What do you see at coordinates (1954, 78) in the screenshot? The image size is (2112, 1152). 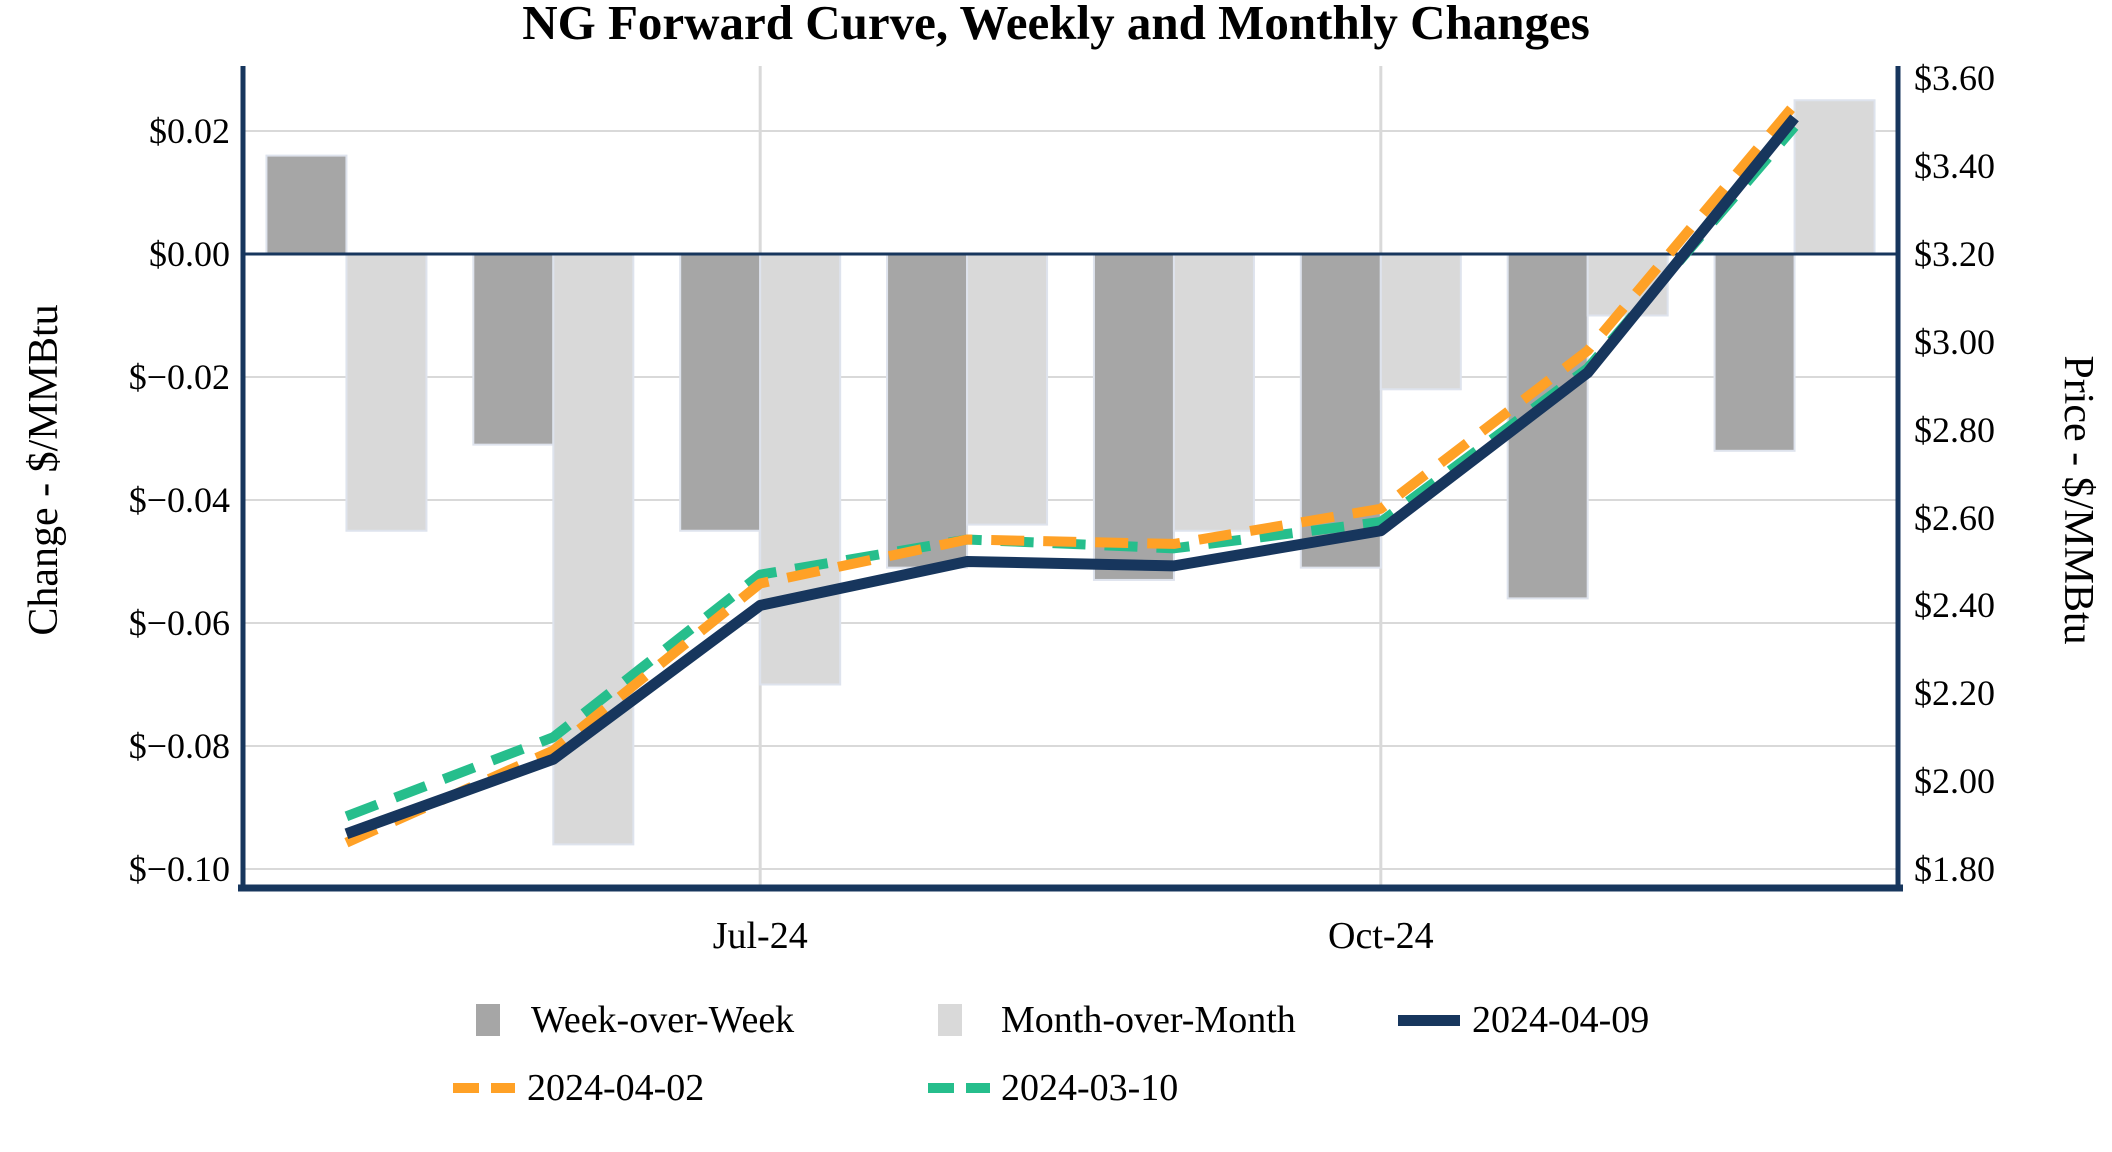 I see `right-axis-tick-label: $3.60` at bounding box center [1954, 78].